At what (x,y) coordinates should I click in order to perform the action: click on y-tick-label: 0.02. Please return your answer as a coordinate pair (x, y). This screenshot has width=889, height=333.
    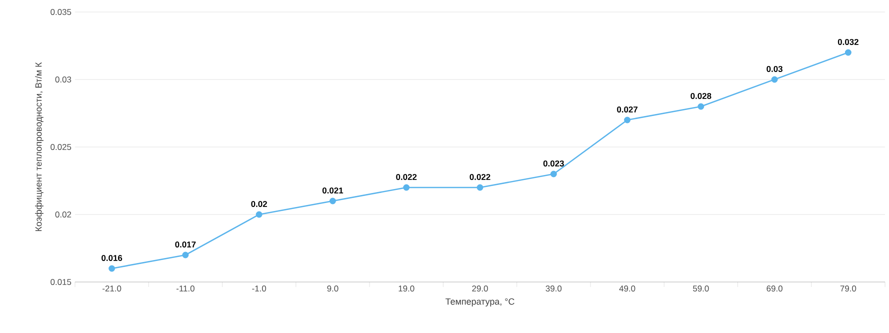
    Looking at the image, I should click on (63, 215).